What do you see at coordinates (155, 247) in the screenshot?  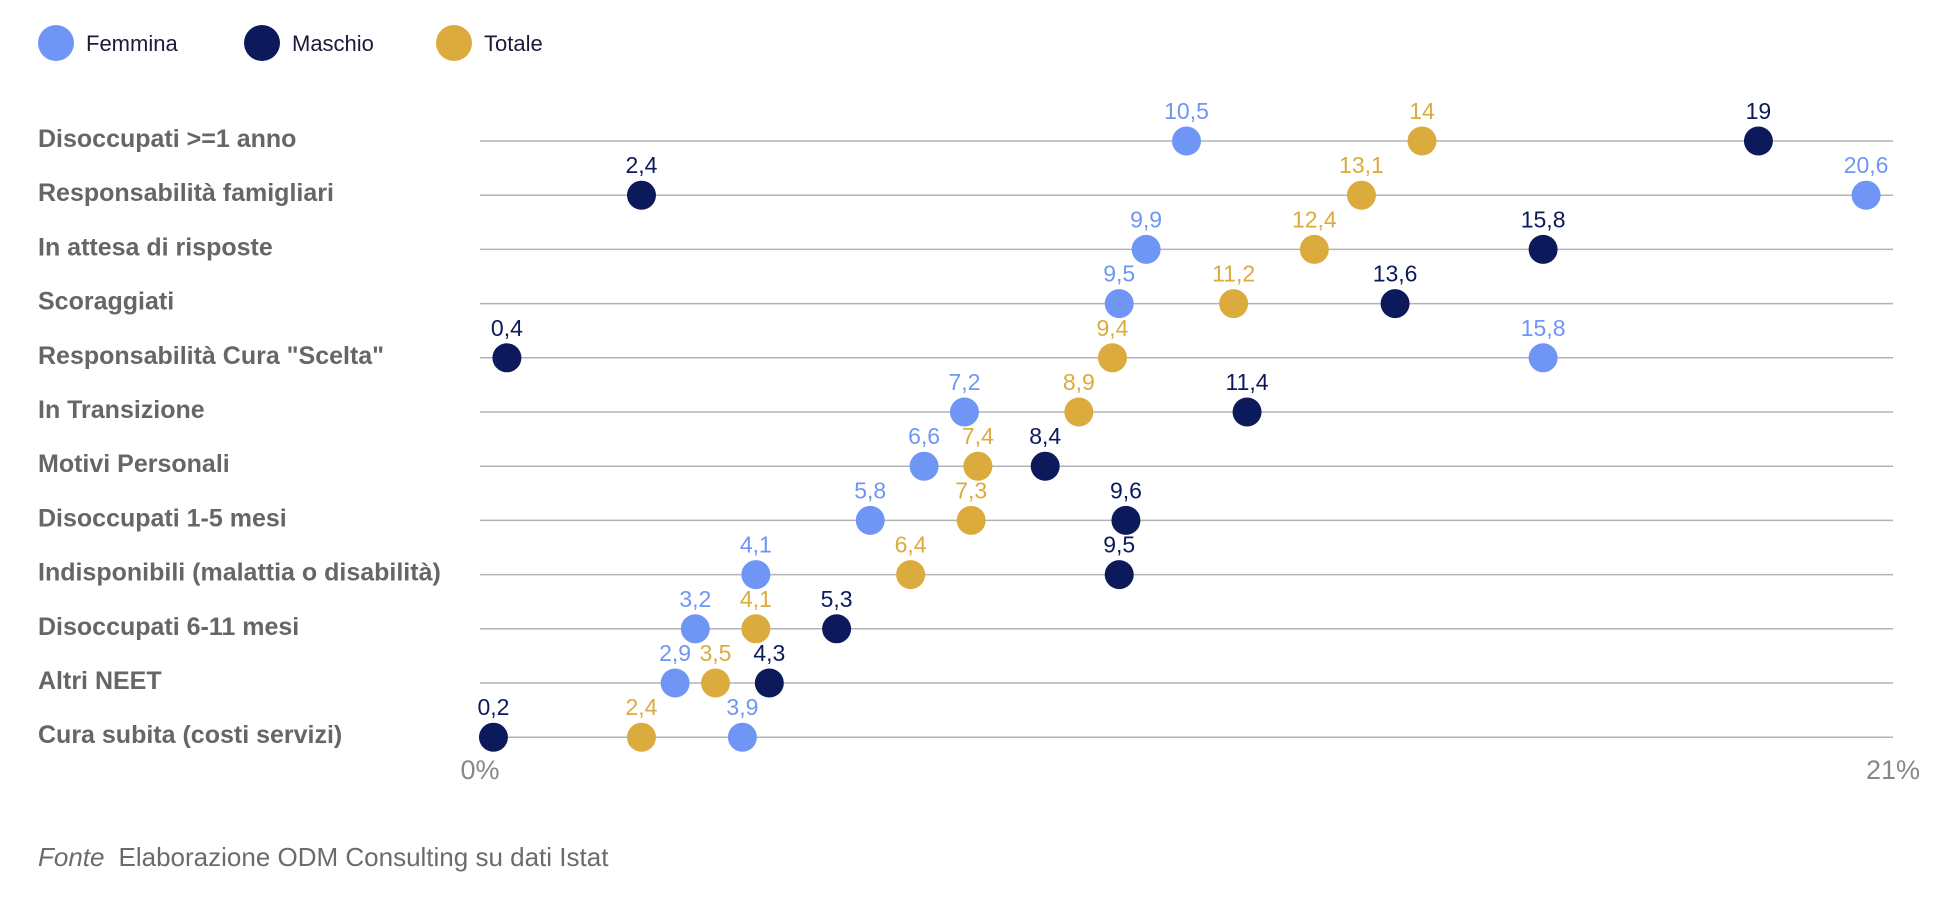 I see `category-label-in-attesa-di-risposte: In attesa di risposte` at bounding box center [155, 247].